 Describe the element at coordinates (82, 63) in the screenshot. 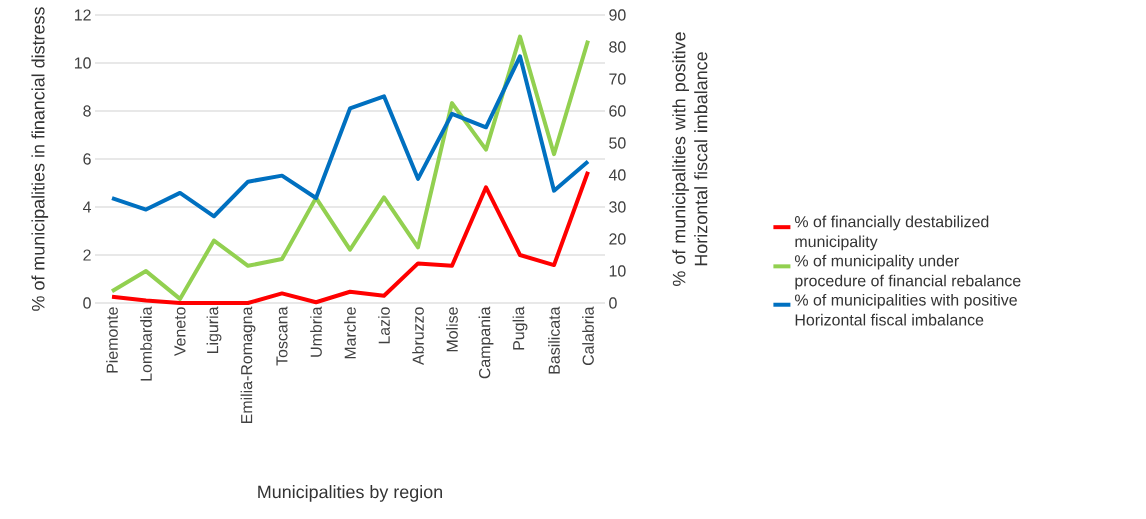

I see `y-tick-label: 10` at that location.